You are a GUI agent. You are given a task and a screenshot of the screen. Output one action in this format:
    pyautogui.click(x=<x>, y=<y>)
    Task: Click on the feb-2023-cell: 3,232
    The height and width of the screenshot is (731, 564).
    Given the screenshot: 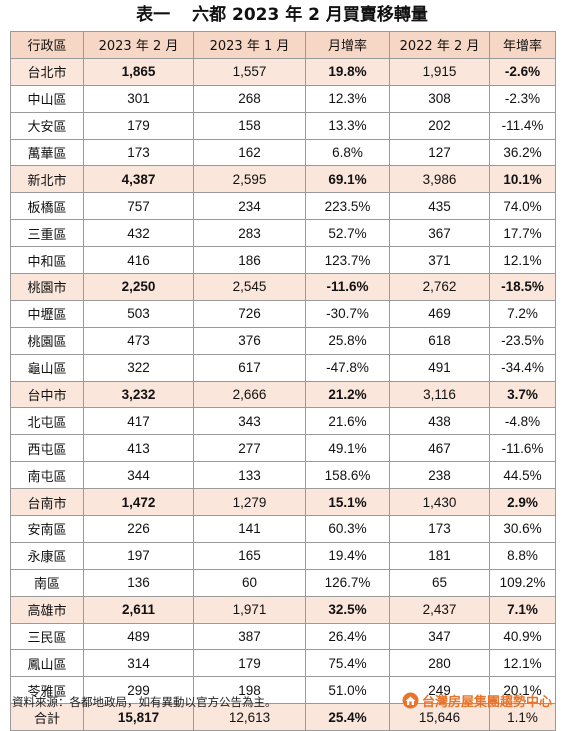 What is the action you would take?
    pyautogui.click(x=138, y=394)
    